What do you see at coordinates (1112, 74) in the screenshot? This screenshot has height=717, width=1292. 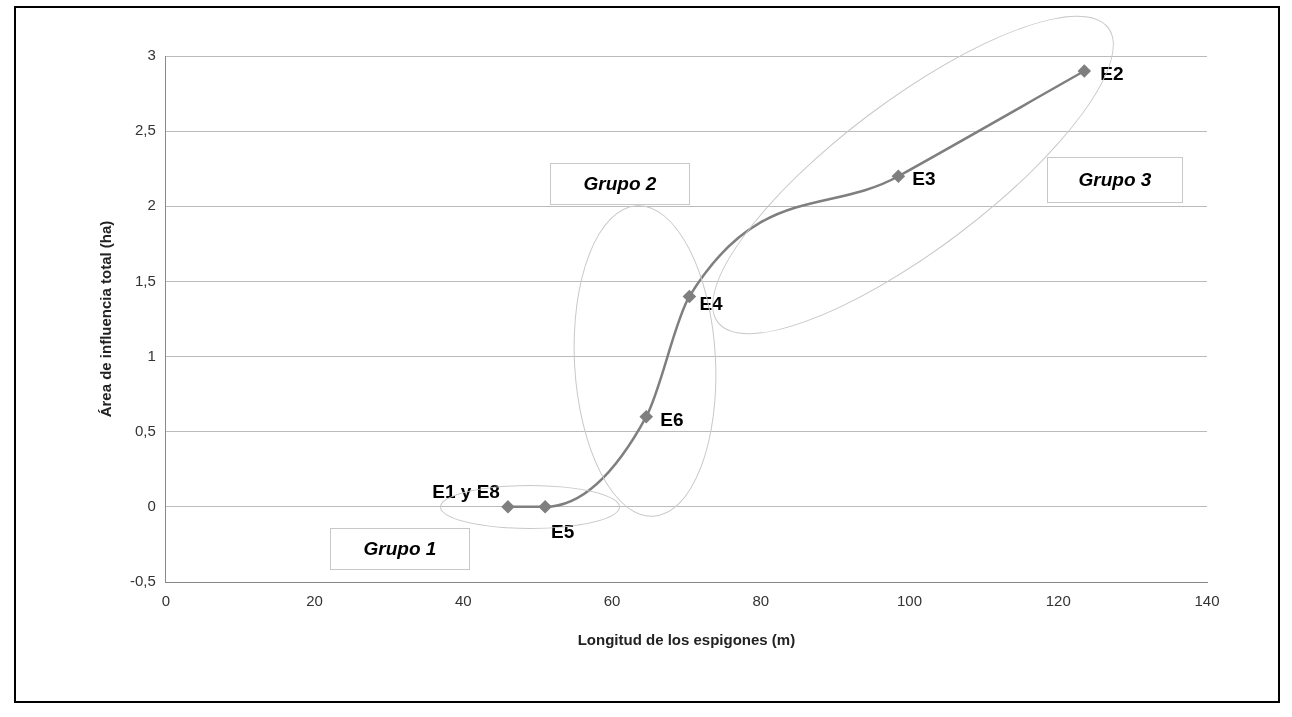 I see `annotation: E2` at bounding box center [1112, 74].